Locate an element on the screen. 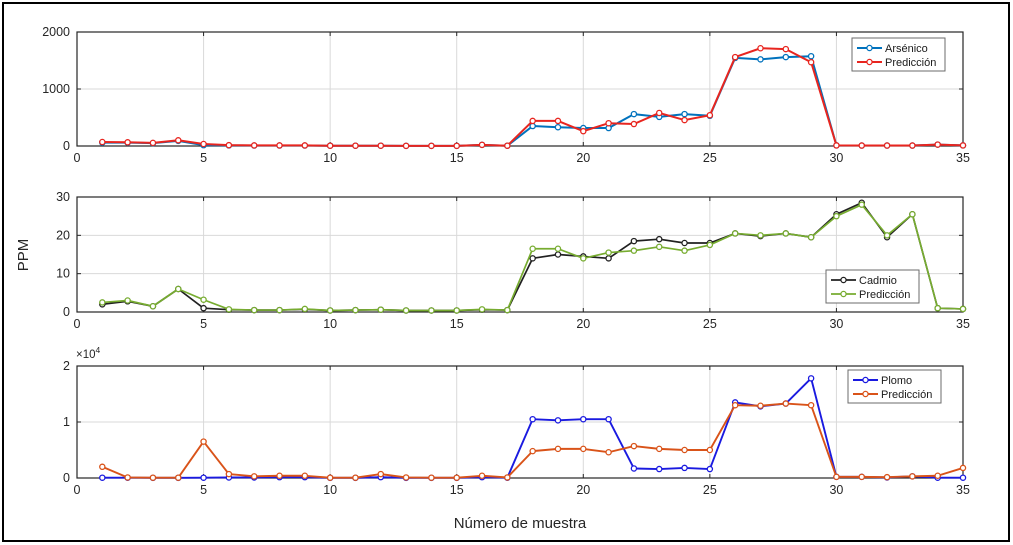  x-tick-label: 30 is located at coordinates (836, 324).